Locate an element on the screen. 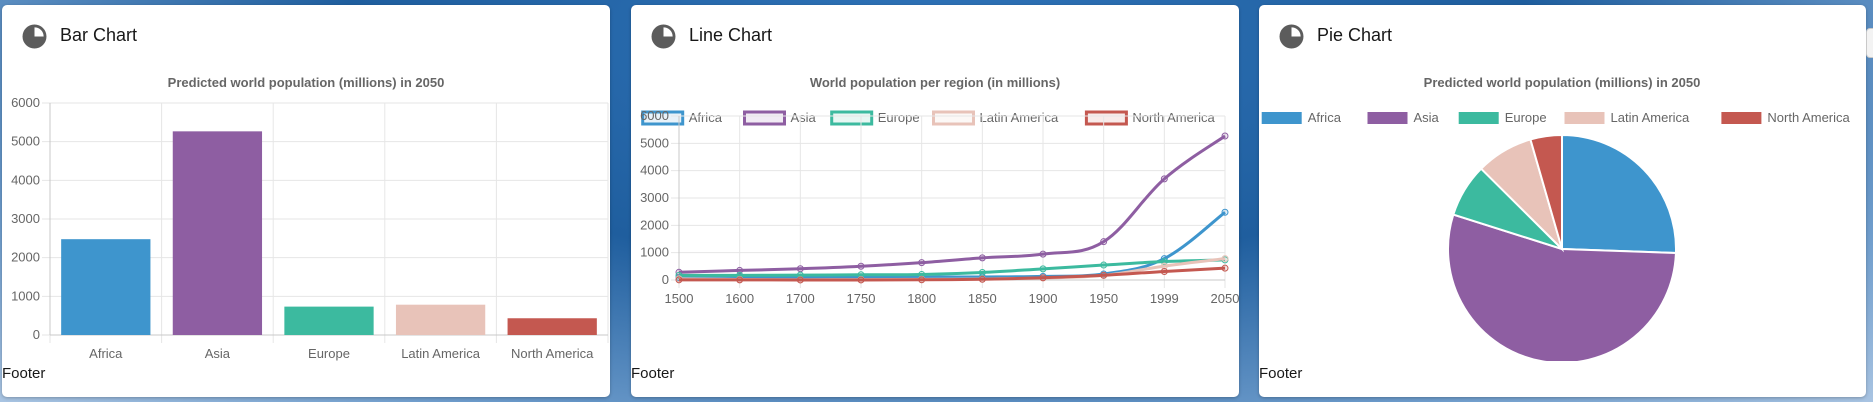 This screenshot has width=1873, height=402. y-tick-label: 6000 is located at coordinates (25, 102).